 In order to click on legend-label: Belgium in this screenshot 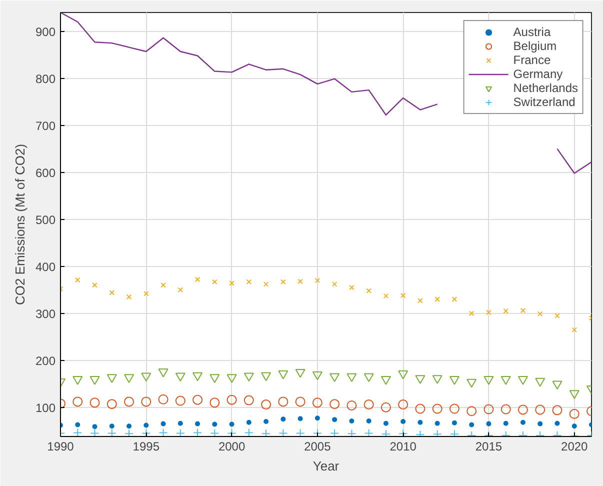, I will do `click(535, 46)`.